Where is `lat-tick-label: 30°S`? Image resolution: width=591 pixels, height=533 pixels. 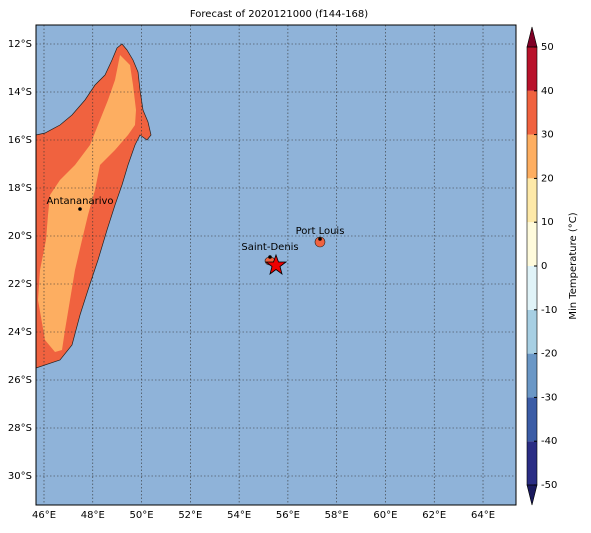 lat-tick-label: 30°S is located at coordinates (20, 476).